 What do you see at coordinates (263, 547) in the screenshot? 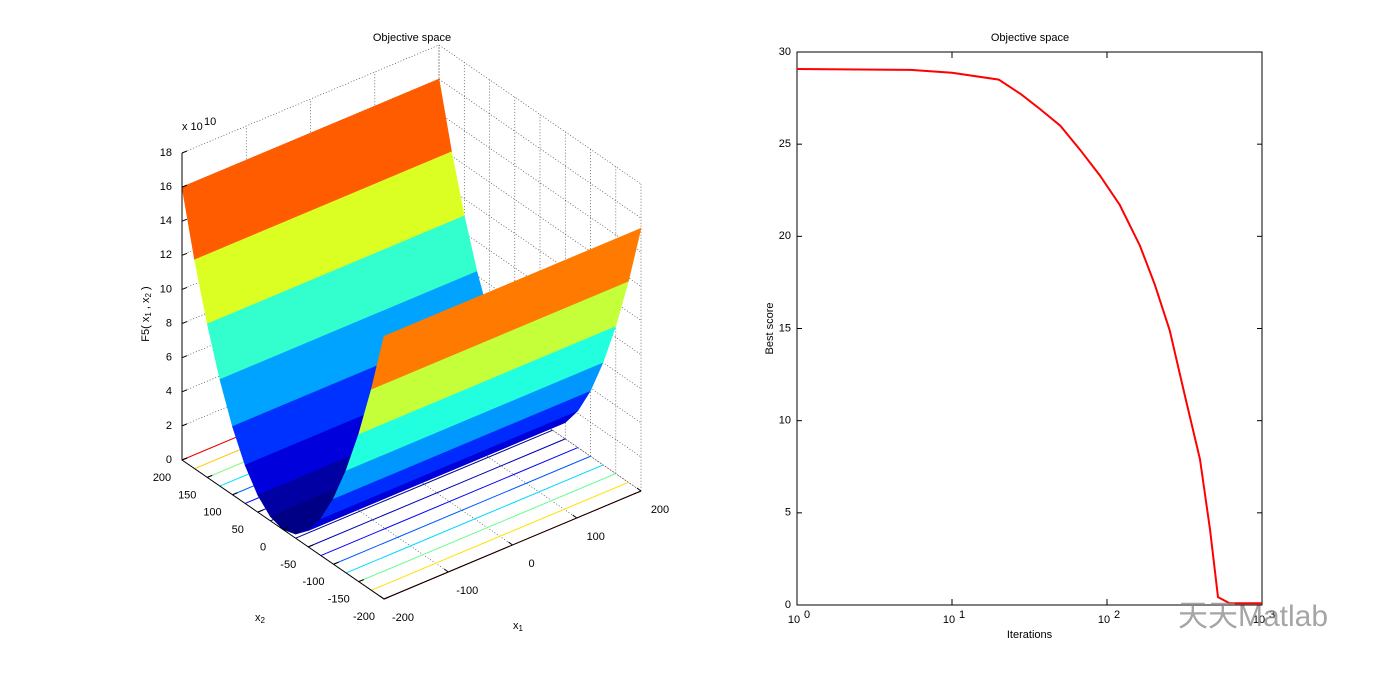
I see `x2-tick-label: 0` at bounding box center [263, 547].